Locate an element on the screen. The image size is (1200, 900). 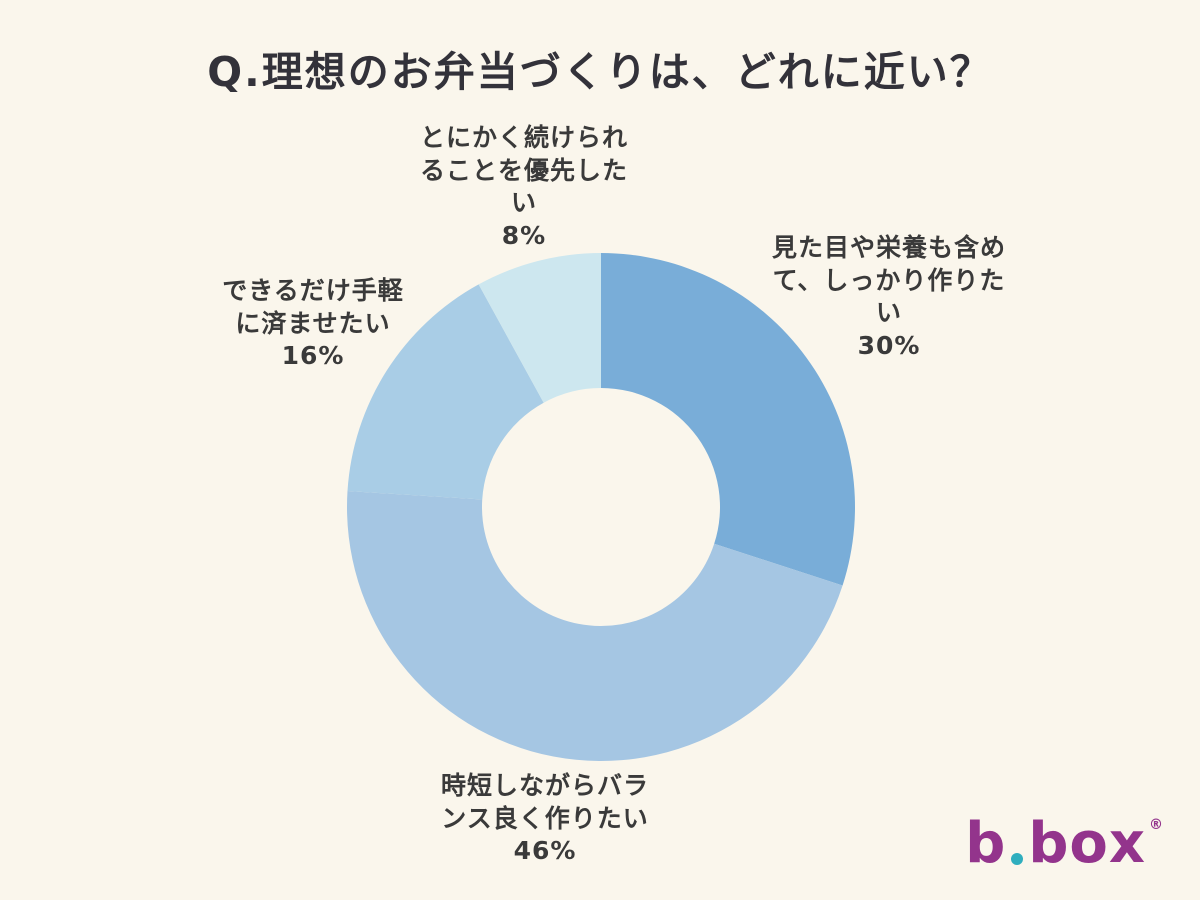
logo-registered-mark: ® is located at coordinates (1156, 825).